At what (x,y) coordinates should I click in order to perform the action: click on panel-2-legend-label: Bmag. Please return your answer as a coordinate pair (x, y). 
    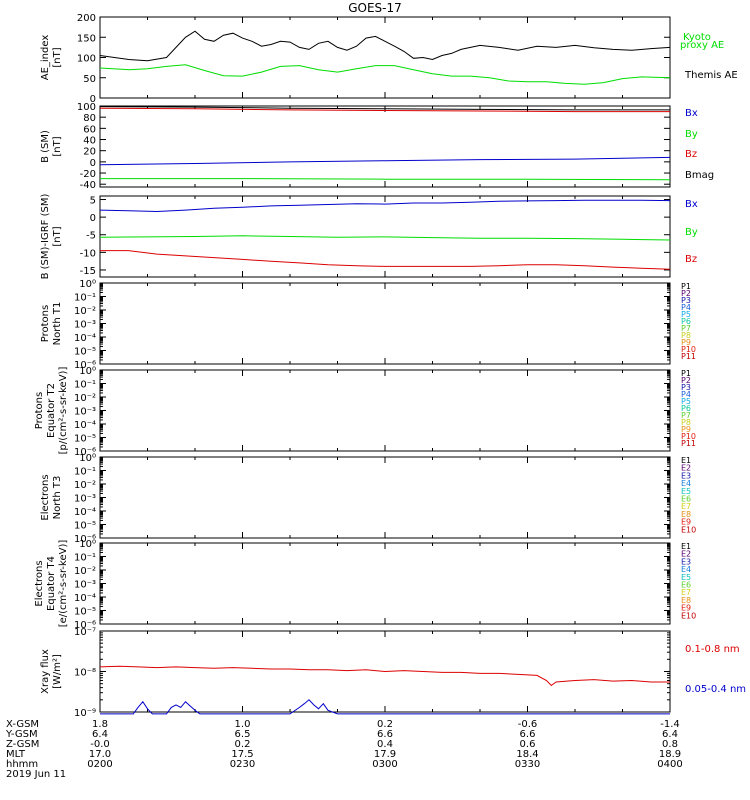
    Looking at the image, I should click on (699, 175).